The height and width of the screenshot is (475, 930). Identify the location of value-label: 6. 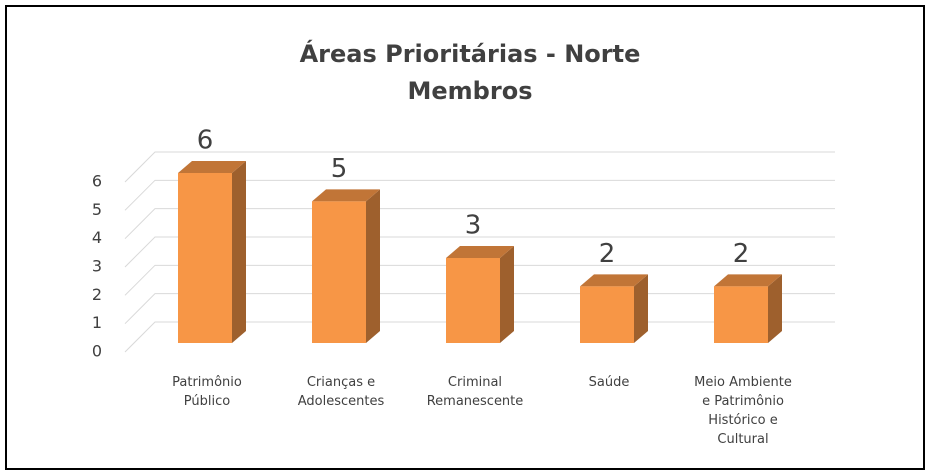
(205, 141).